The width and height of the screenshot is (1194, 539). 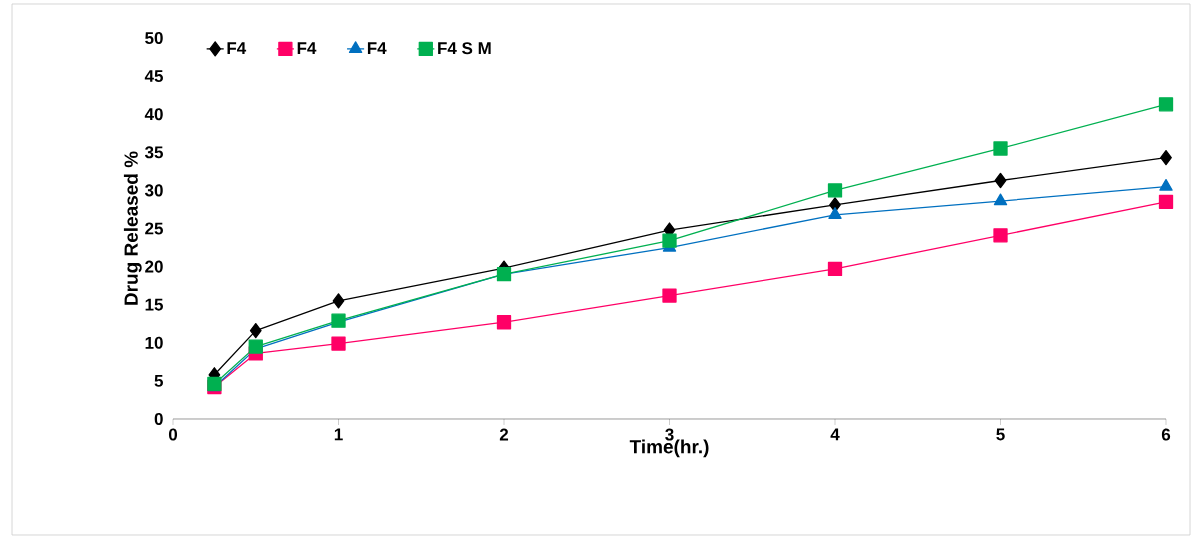 What do you see at coordinates (669, 448) in the screenshot?
I see `x-axis-title: Time(hr.)` at bounding box center [669, 448].